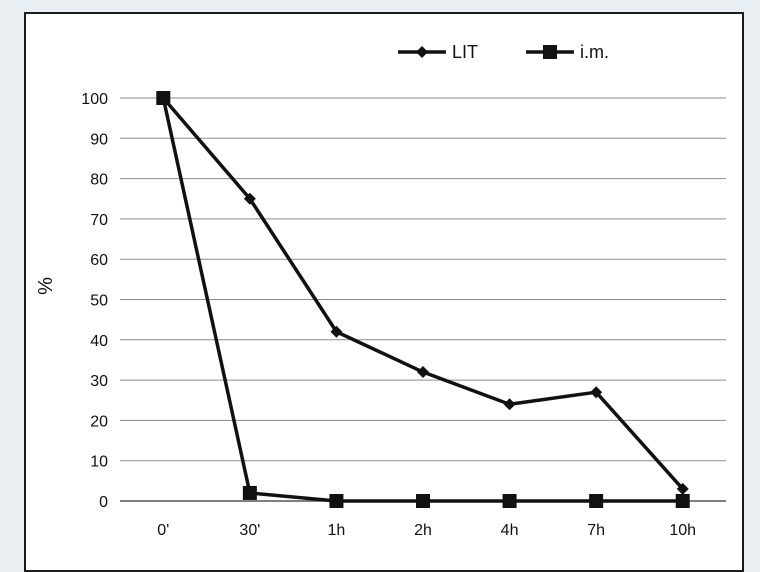 This screenshot has width=760, height=572. What do you see at coordinates (99, 341) in the screenshot?
I see `y-tick-label: 40` at bounding box center [99, 341].